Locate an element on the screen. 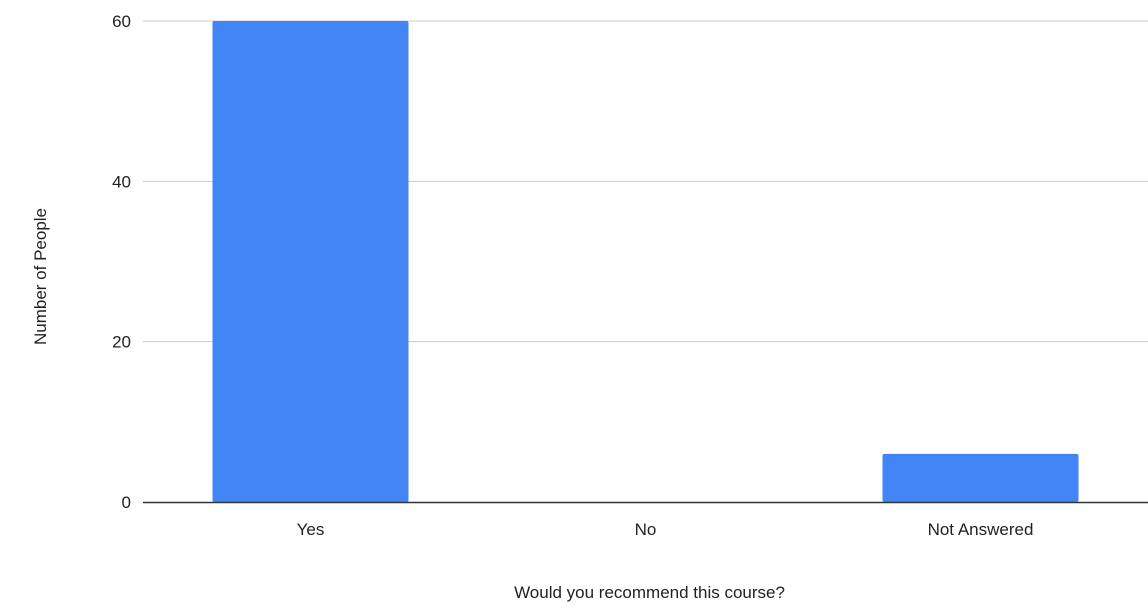 Image resolution: width=1148 pixels, height=610 pixels. x-category-label: Yes is located at coordinates (311, 529).